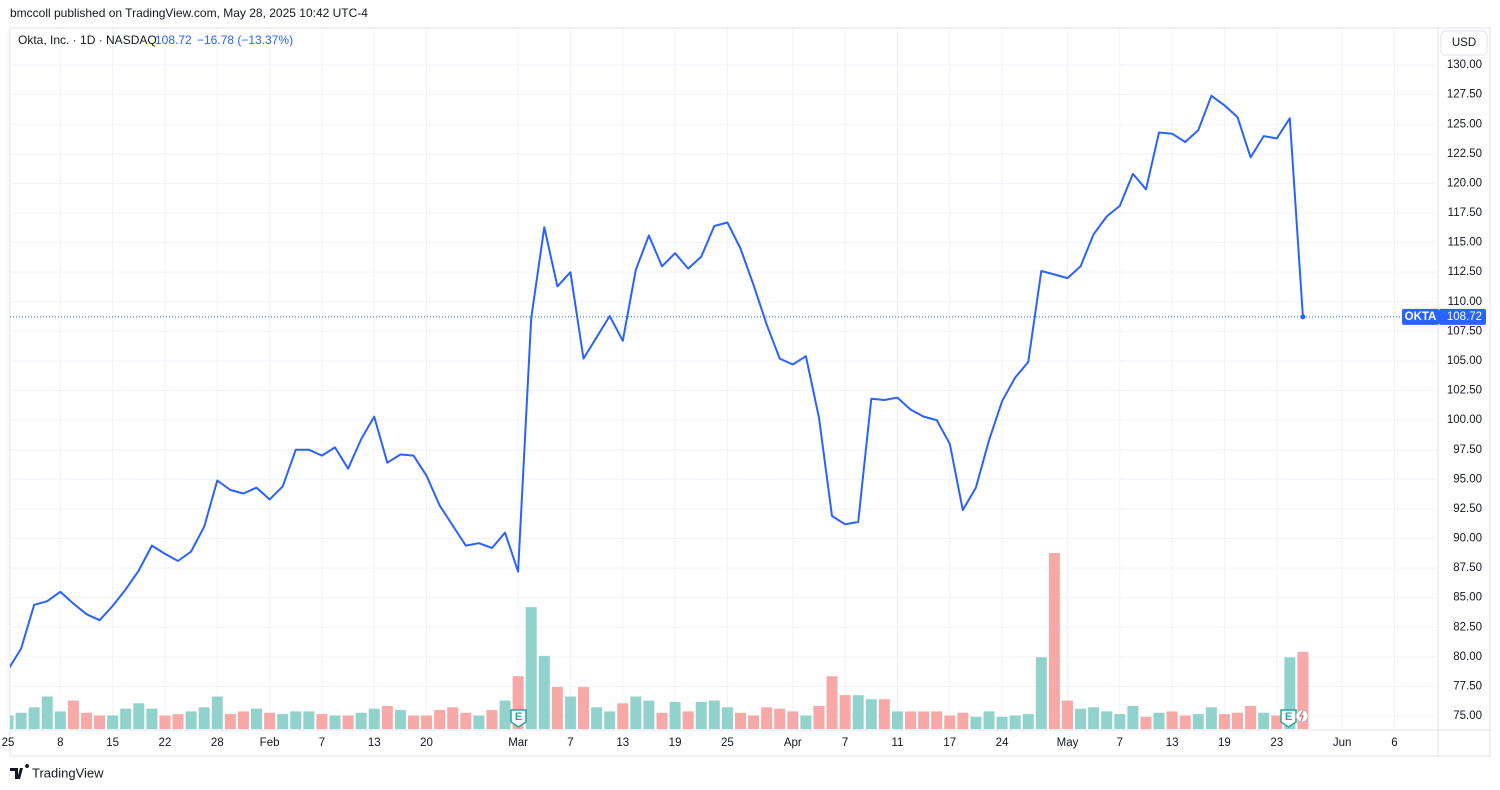 Image resolution: width=1500 pixels, height=790 pixels. I want to click on y-tick-label: 112.50, so click(1465, 272).